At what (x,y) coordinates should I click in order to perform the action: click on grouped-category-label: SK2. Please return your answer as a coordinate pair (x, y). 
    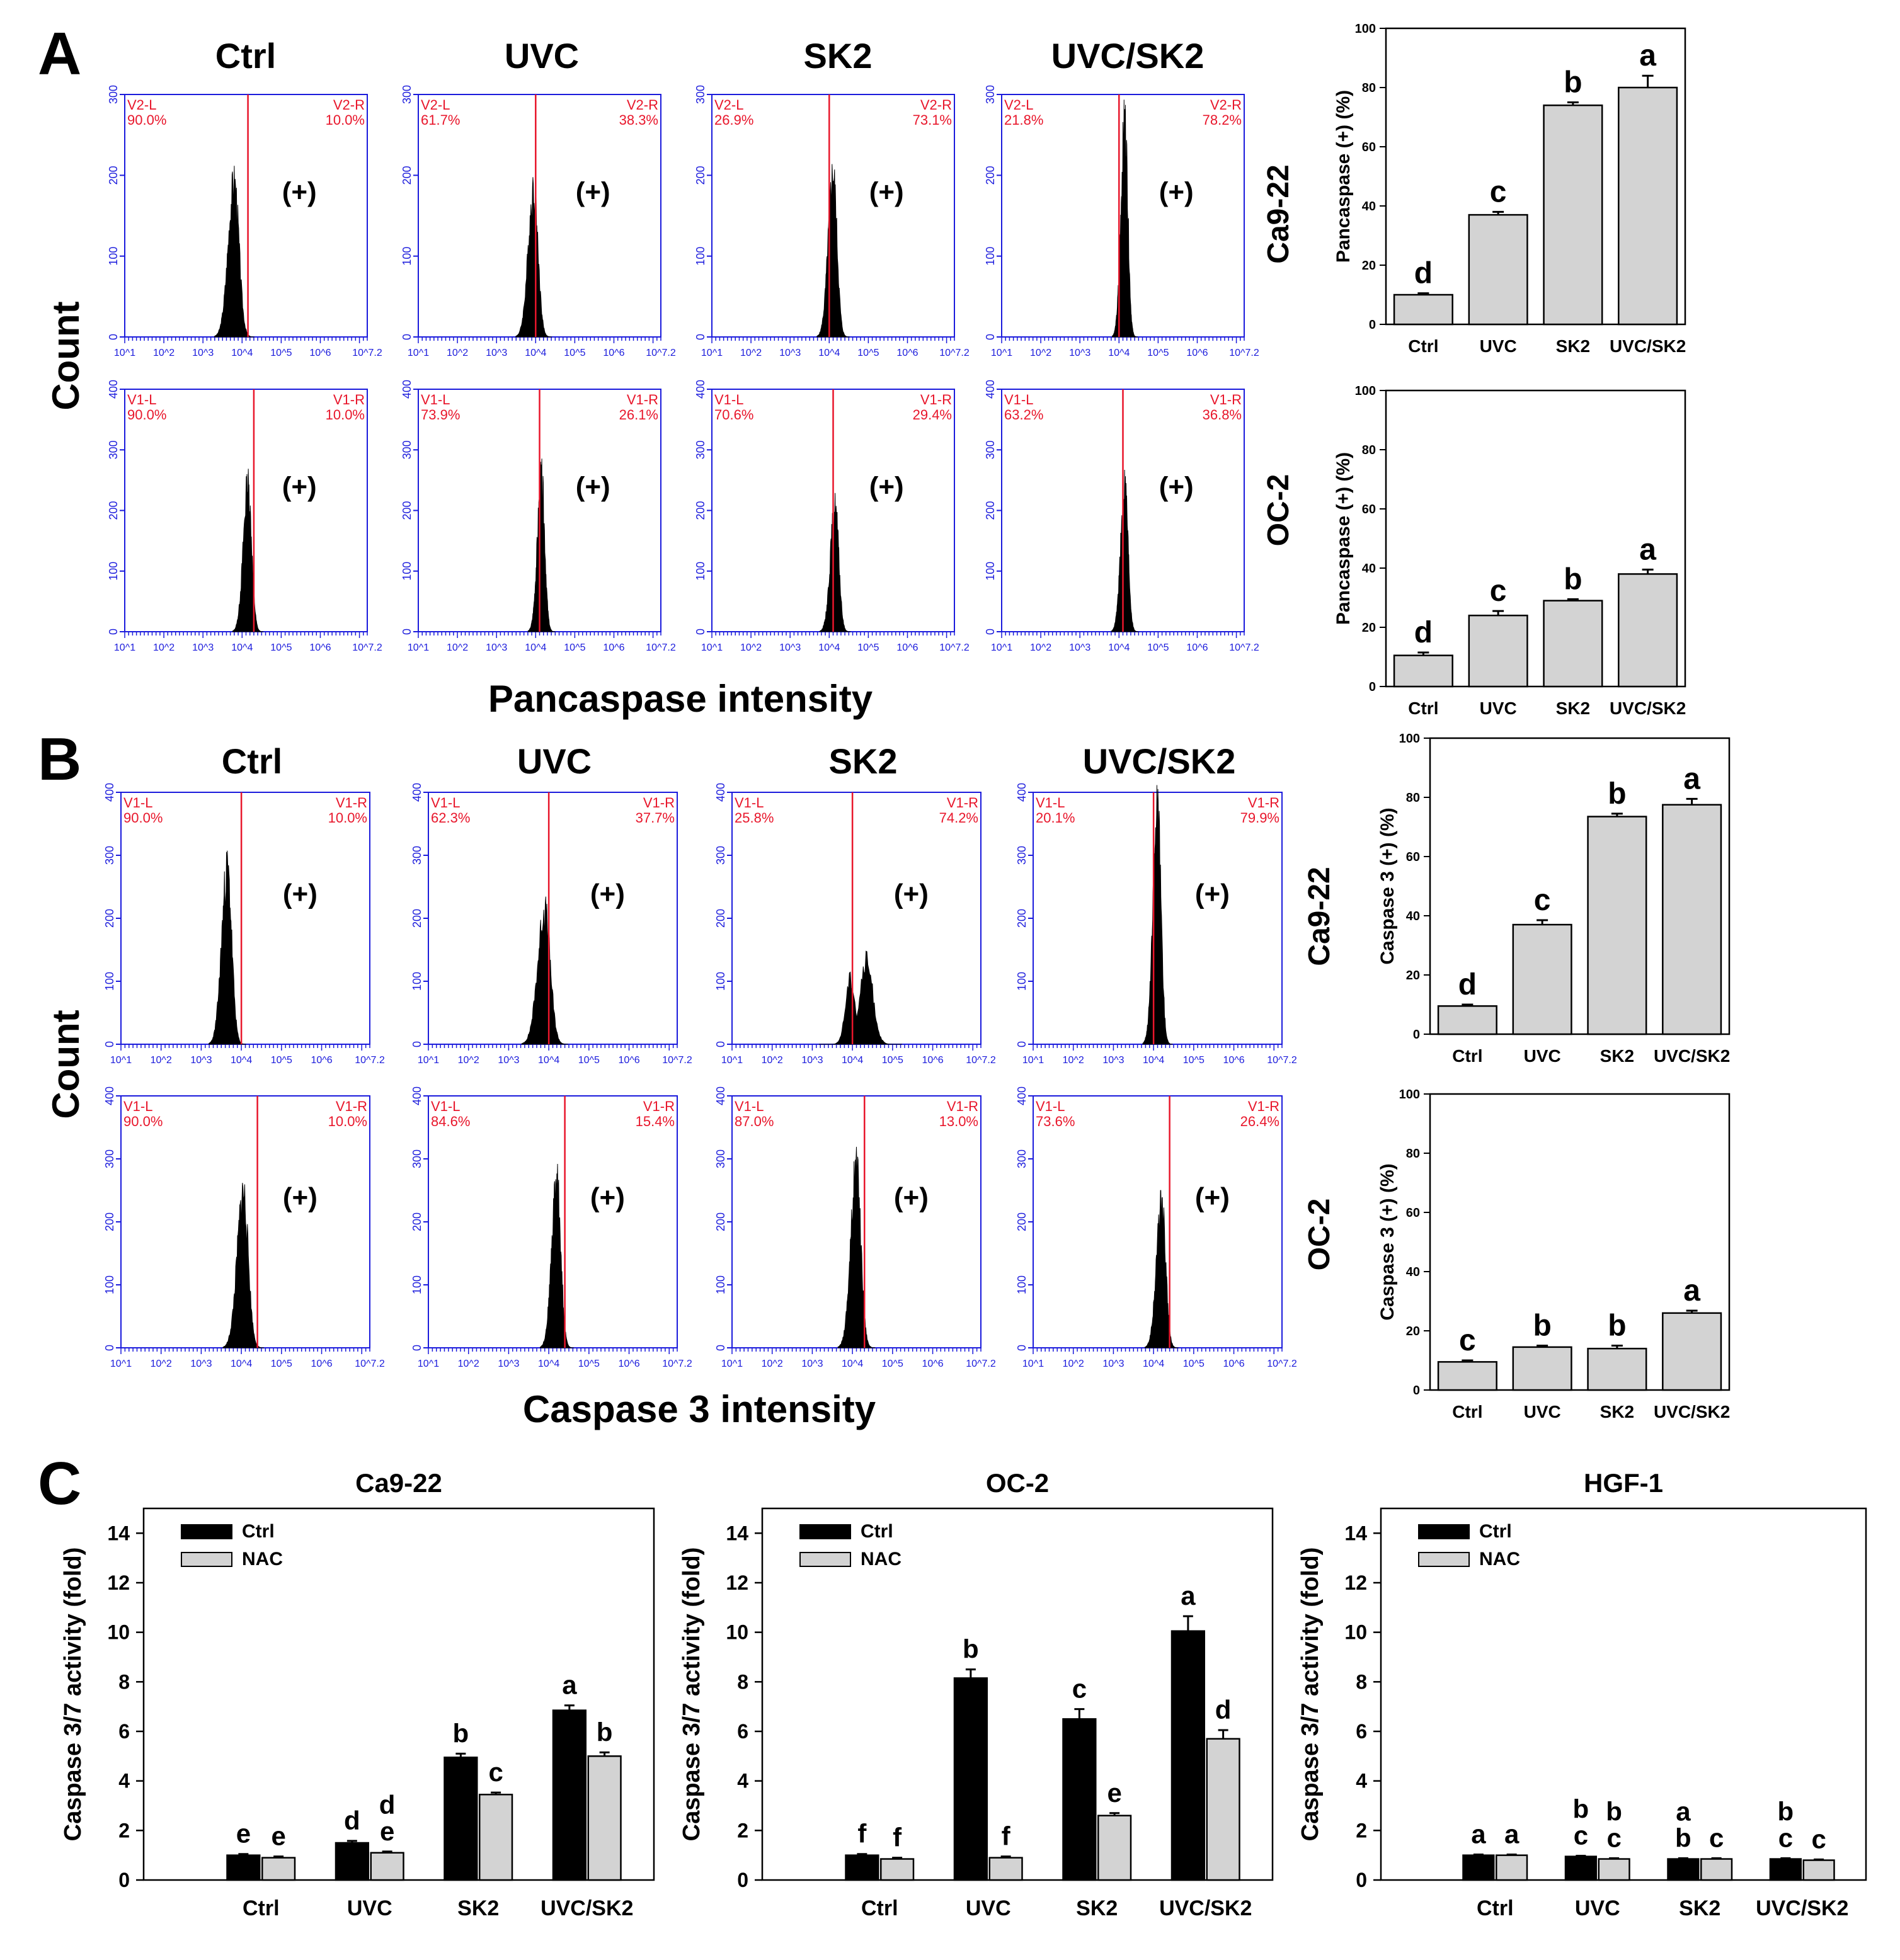
    Looking at the image, I should click on (1097, 1908).